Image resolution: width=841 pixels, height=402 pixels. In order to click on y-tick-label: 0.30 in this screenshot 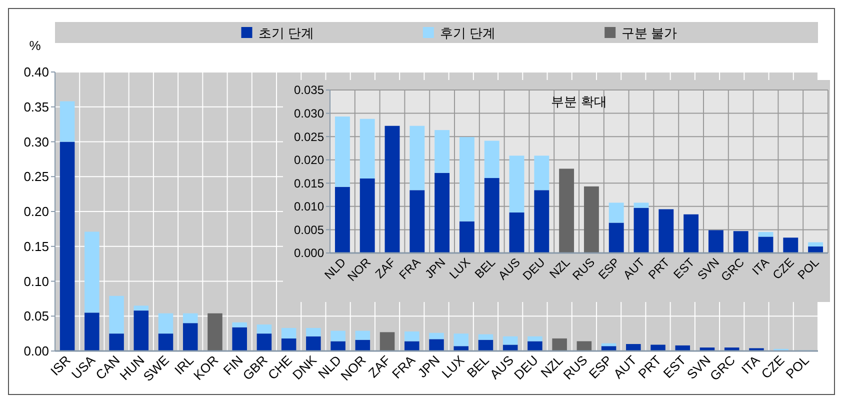, I will do `click(36, 142)`.